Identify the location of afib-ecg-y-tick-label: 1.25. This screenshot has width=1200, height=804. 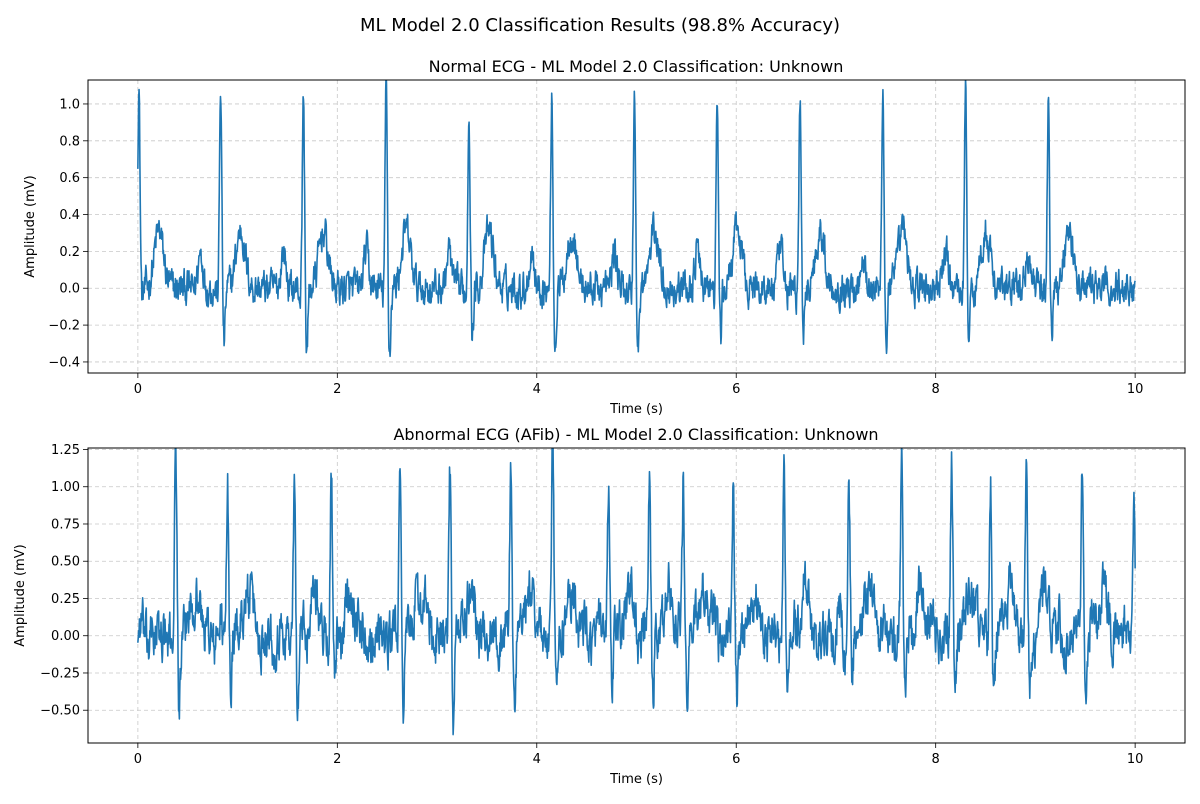
(65, 450).